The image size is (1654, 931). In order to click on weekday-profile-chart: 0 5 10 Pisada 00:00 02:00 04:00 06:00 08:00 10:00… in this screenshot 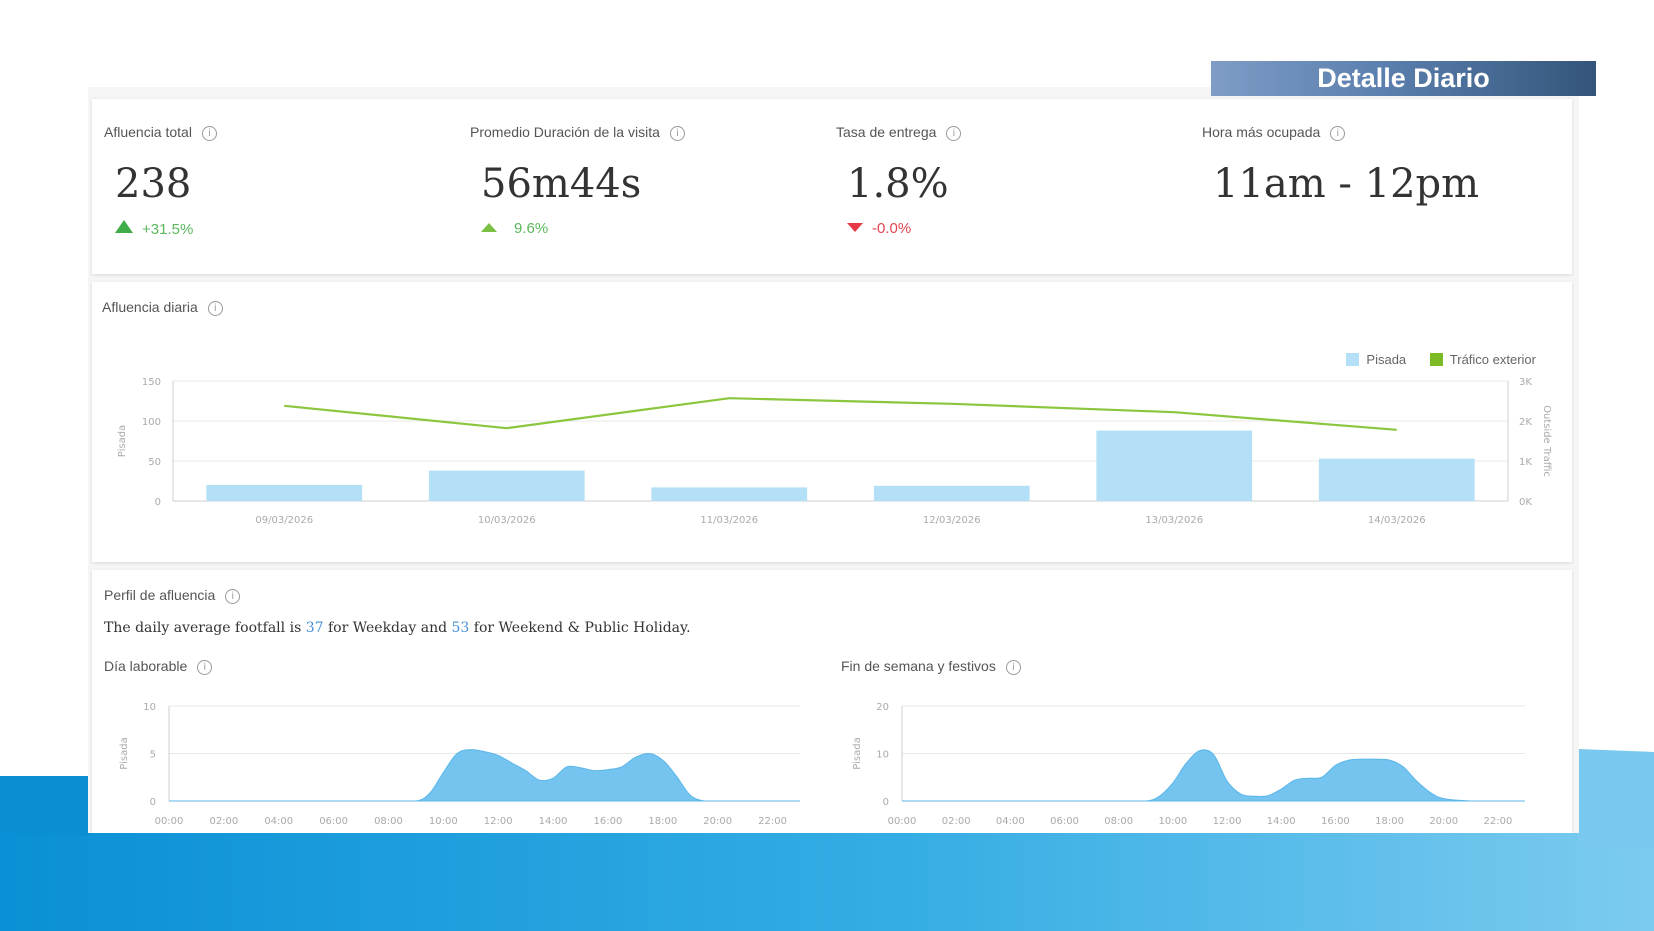, I will do `click(459, 764)`.